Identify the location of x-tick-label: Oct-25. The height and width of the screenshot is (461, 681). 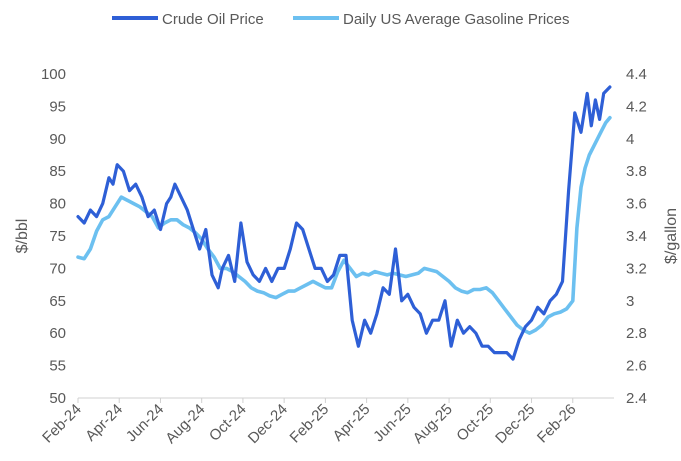
(475, 423).